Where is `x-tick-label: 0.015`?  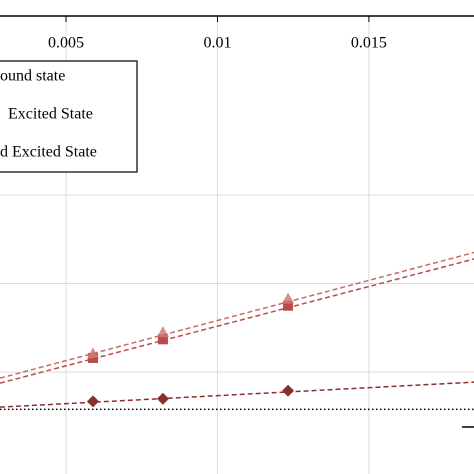
x-tick-label: 0.015 is located at coordinates (369, 43).